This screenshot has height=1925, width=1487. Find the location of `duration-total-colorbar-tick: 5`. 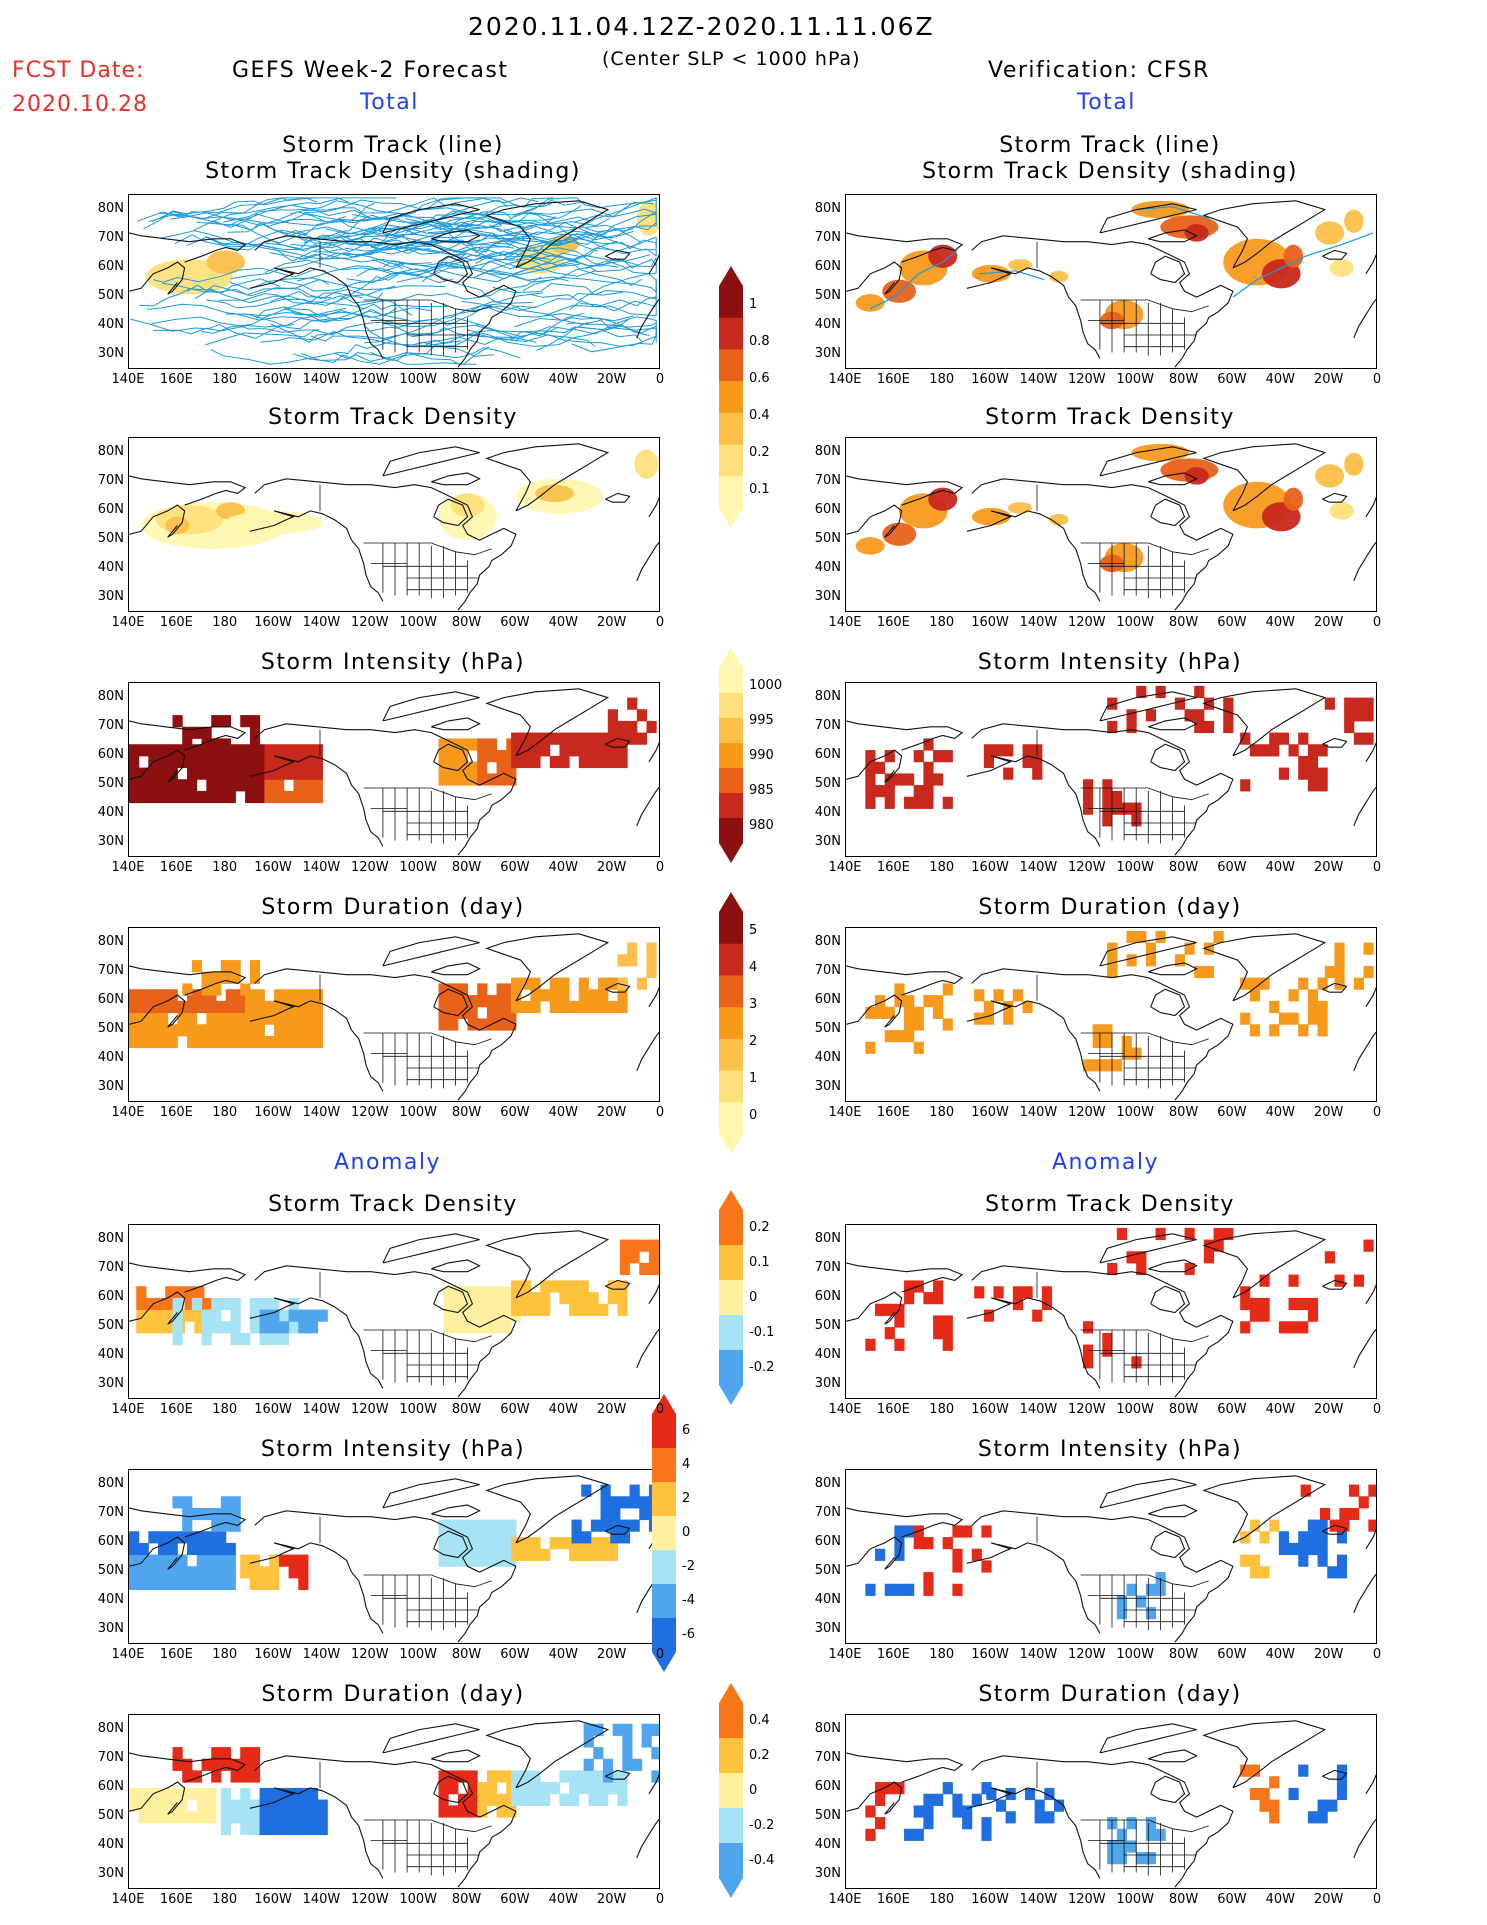

duration-total-colorbar-tick: 5 is located at coordinates (753, 930).